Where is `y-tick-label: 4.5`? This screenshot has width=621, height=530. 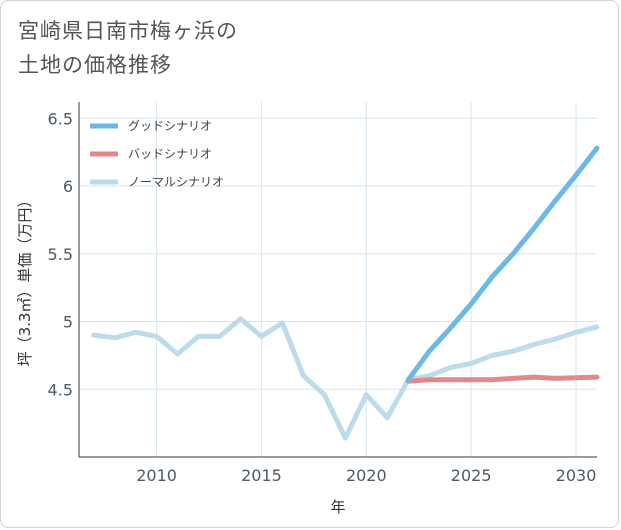
y-tick-label: 4.5 is located at coordinates (60, 389).